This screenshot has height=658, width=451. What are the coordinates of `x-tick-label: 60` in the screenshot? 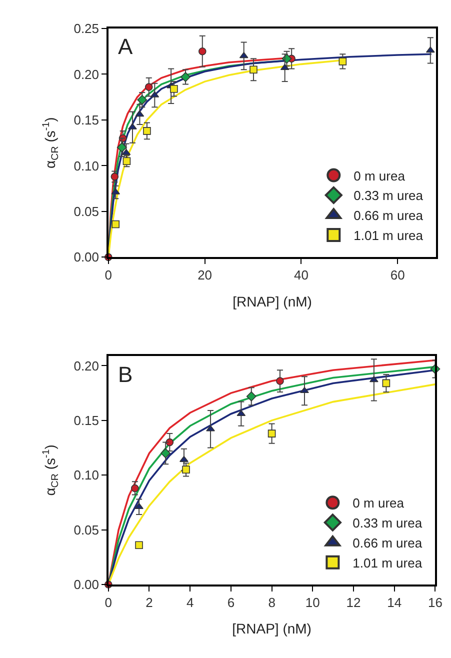 It's located at (397, 275).